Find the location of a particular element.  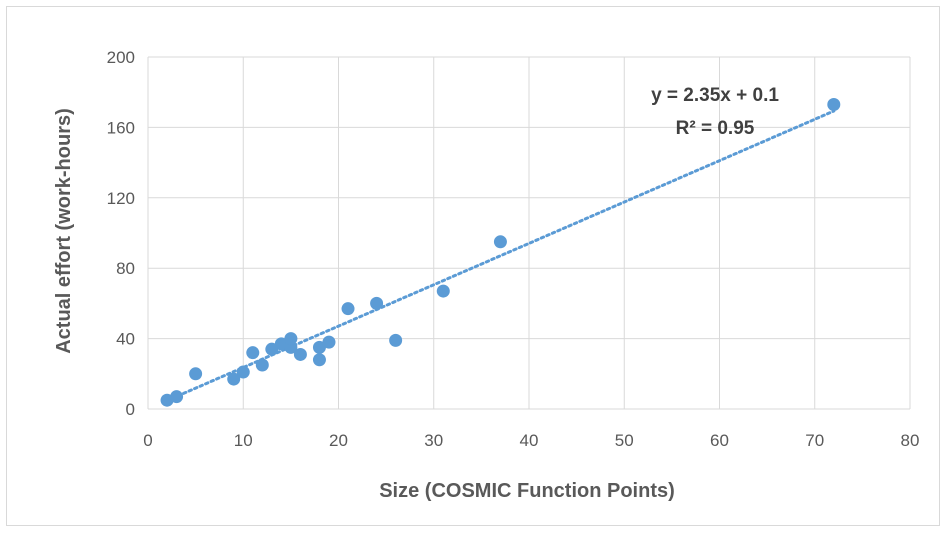

x-tick-label: 70 is located at coordinates (814, 440).